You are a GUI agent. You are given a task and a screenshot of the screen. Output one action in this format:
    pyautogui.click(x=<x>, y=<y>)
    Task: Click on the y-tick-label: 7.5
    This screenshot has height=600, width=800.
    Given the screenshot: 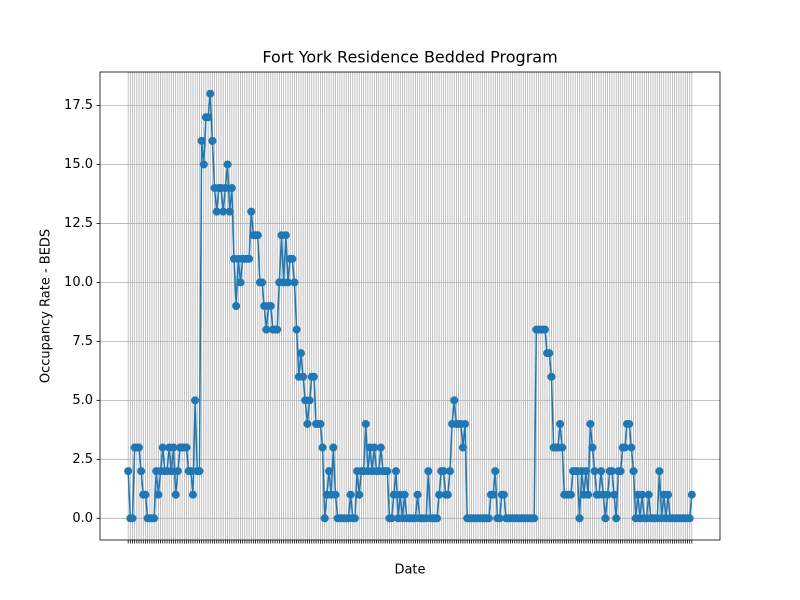 What is the action you would take?
    pyautogui.click(x=82, y=341)
    